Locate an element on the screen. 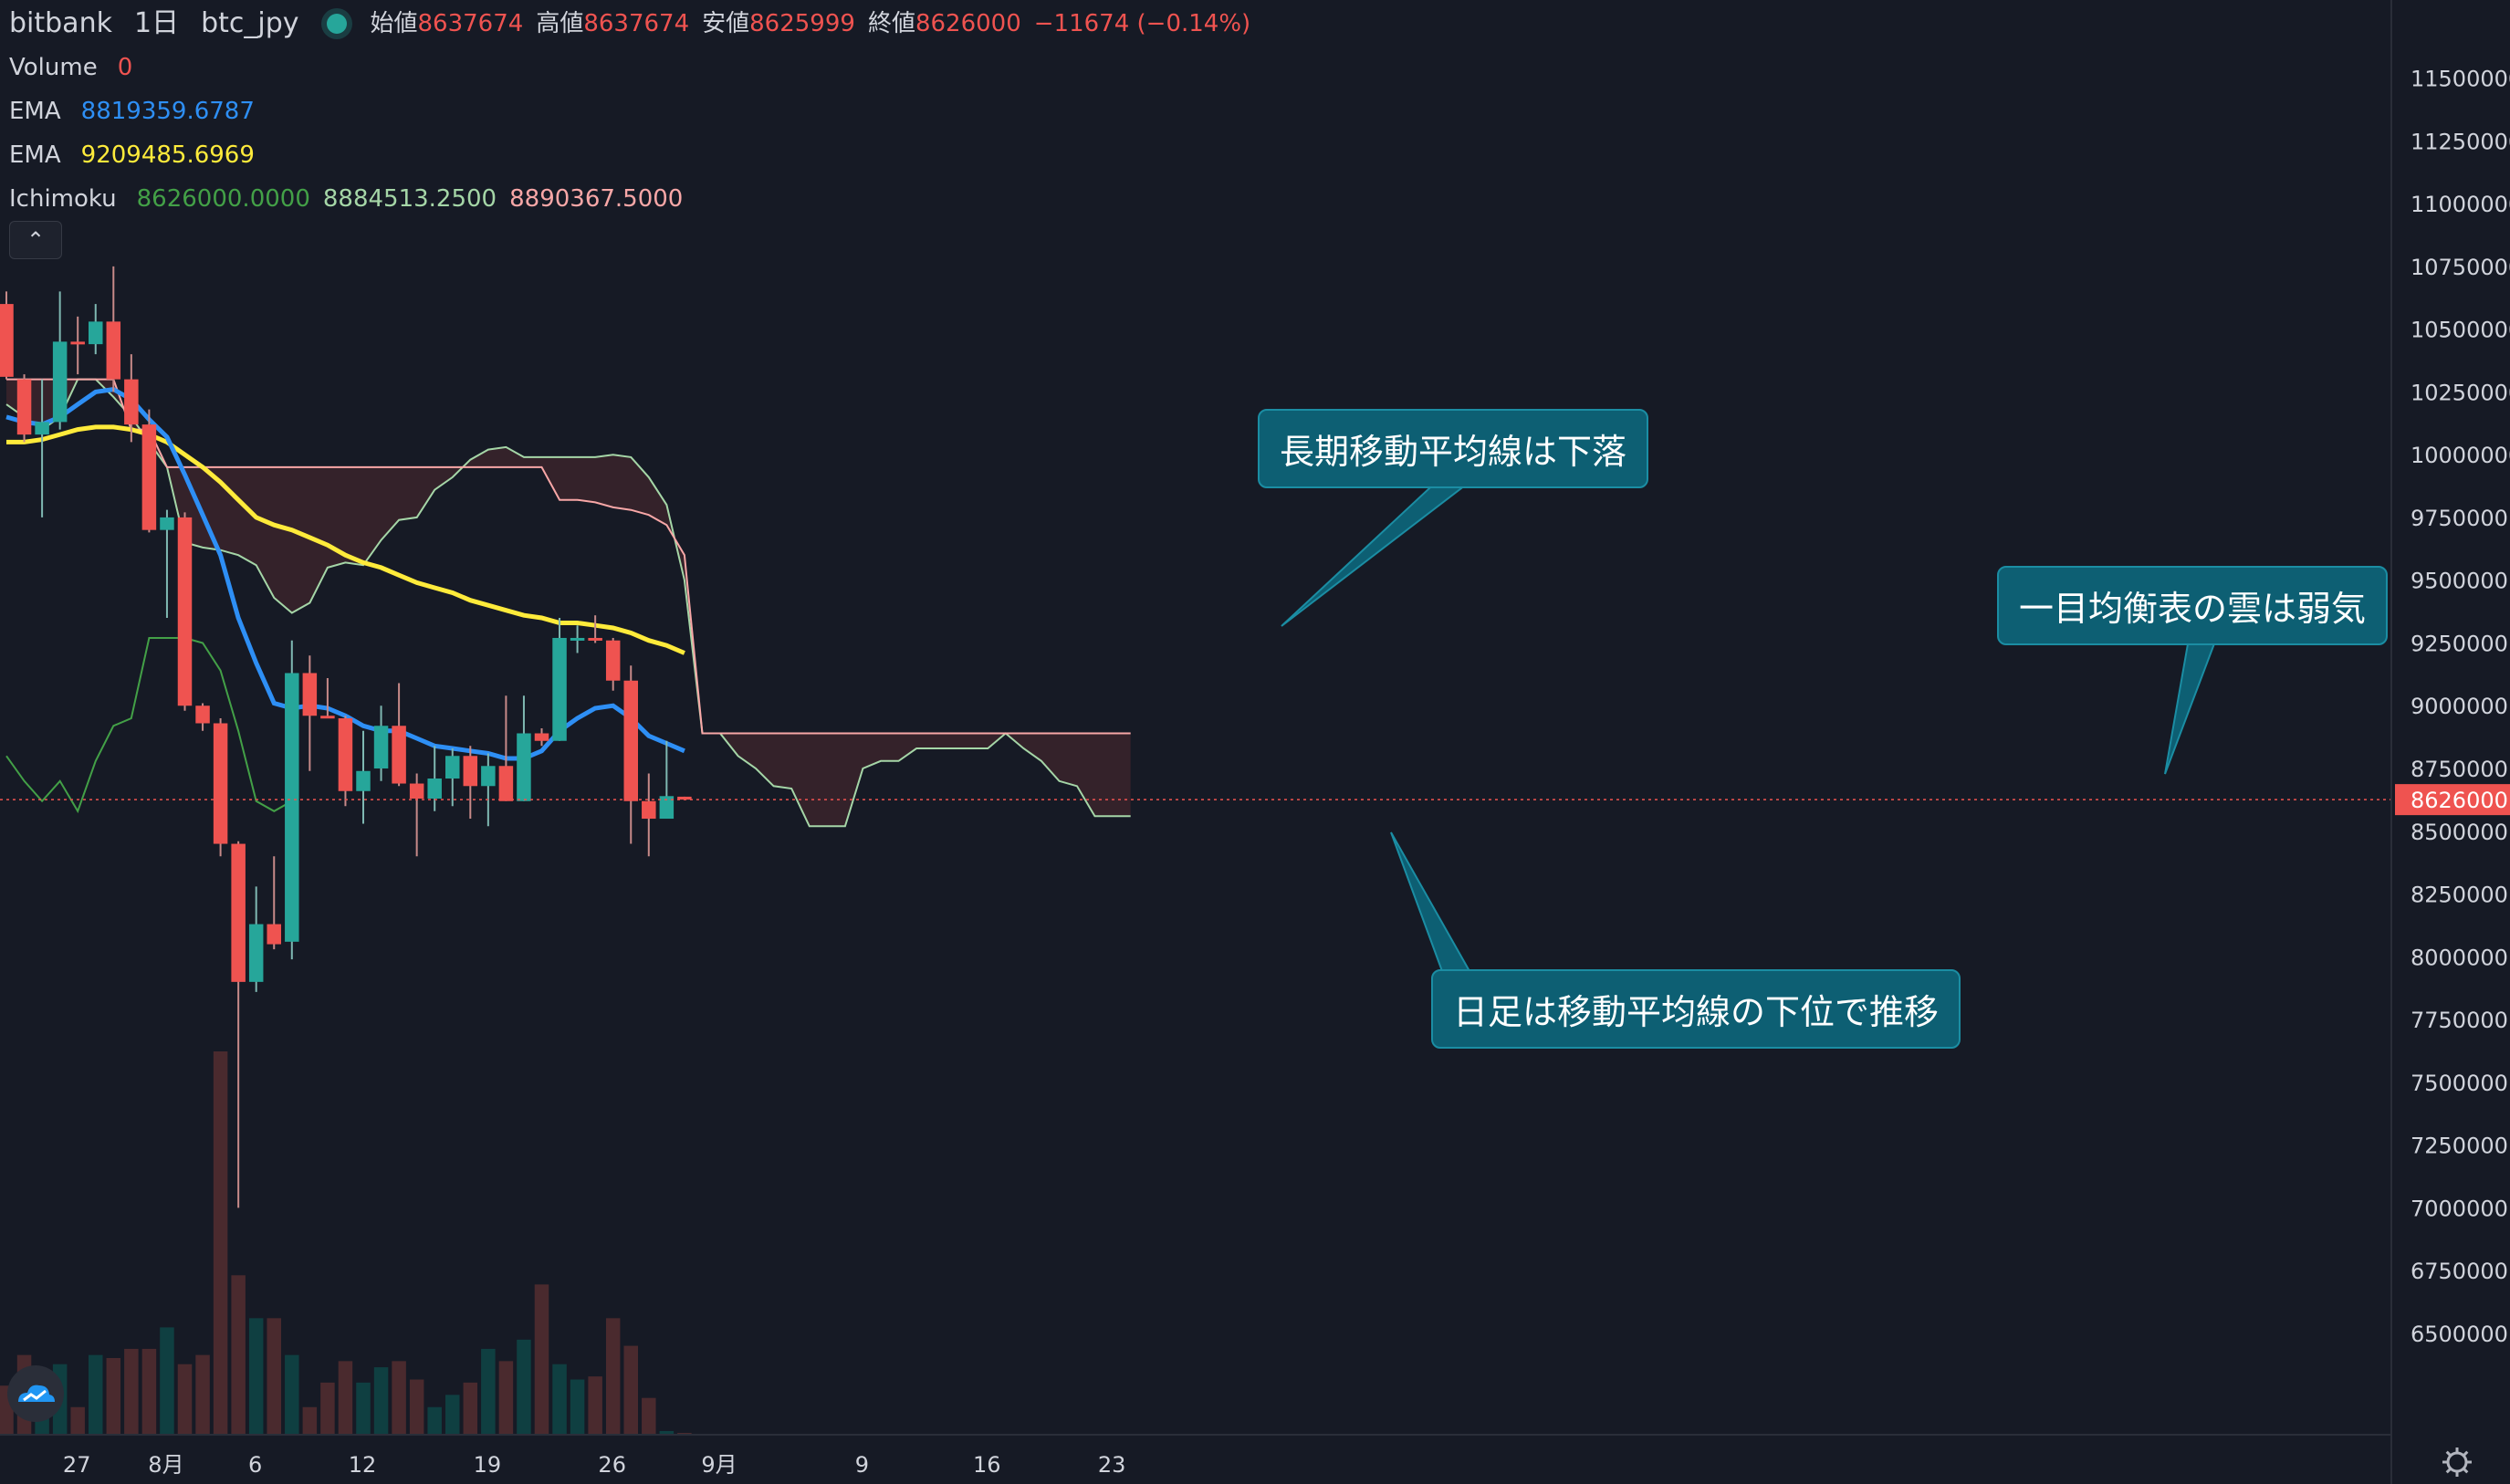 The image size is (2510, 1484). price-tick-label: 6750000 is located at coordinates (2459, 1271).